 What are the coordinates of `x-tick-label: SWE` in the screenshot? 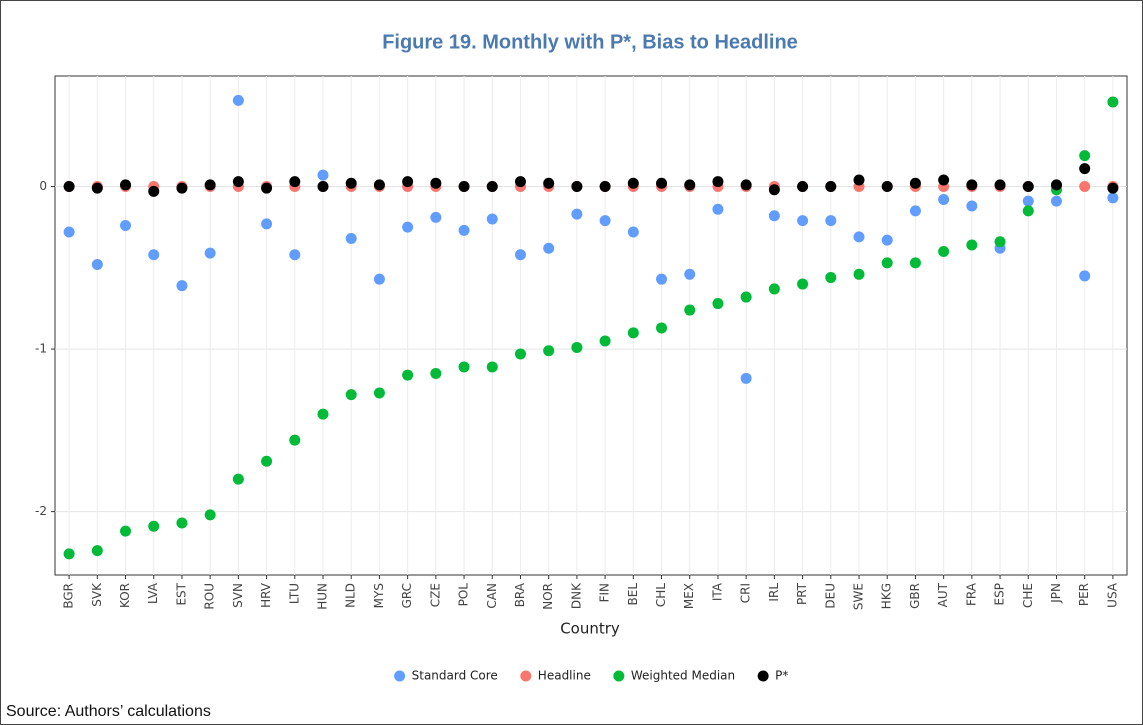 It's located at (859, 596).